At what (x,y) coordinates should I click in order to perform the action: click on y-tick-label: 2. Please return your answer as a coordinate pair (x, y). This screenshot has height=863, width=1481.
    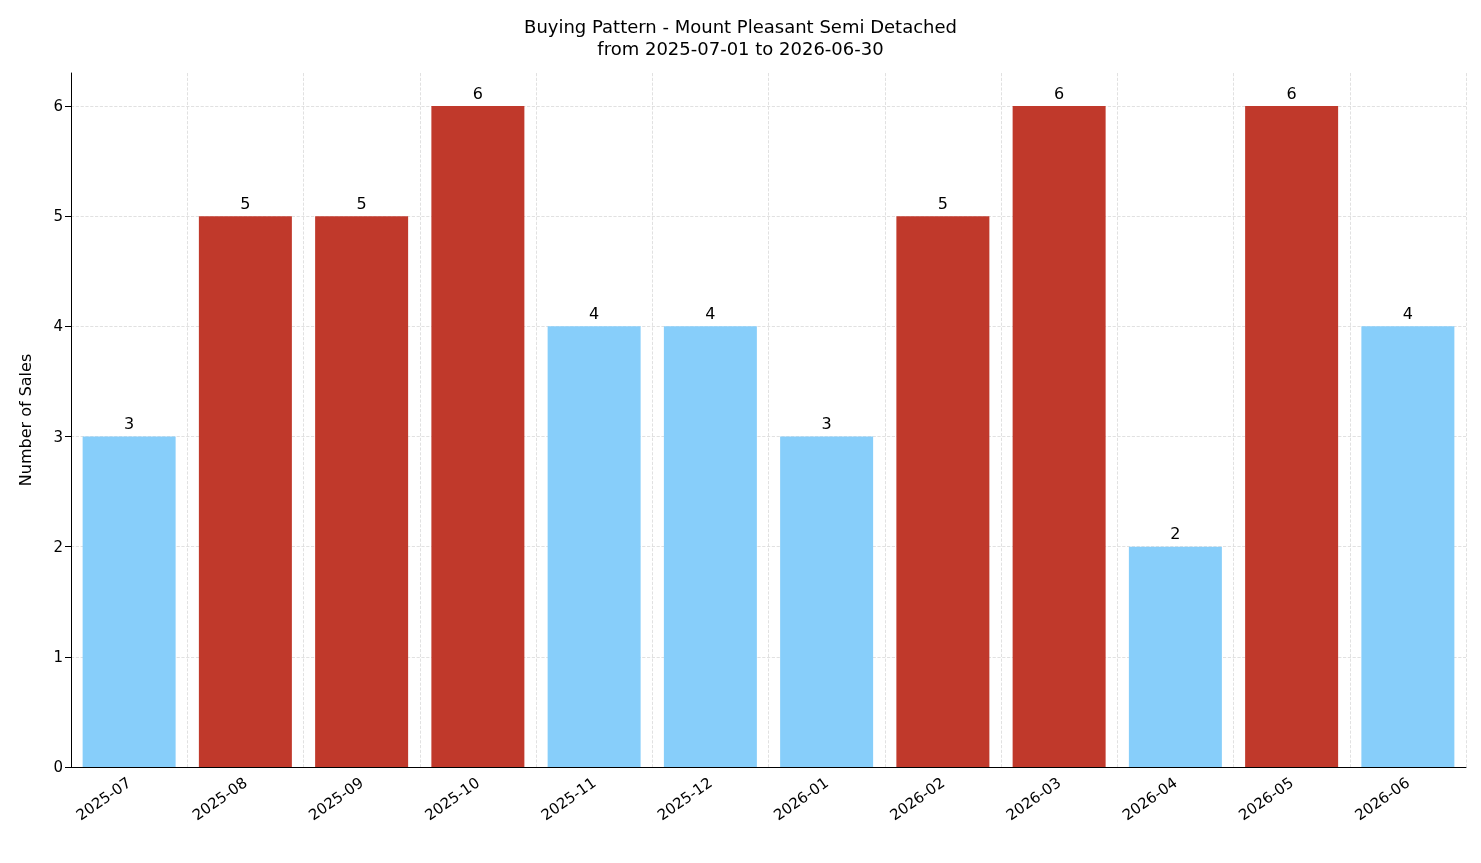
    Looking at the image, I should click on (58, 546).